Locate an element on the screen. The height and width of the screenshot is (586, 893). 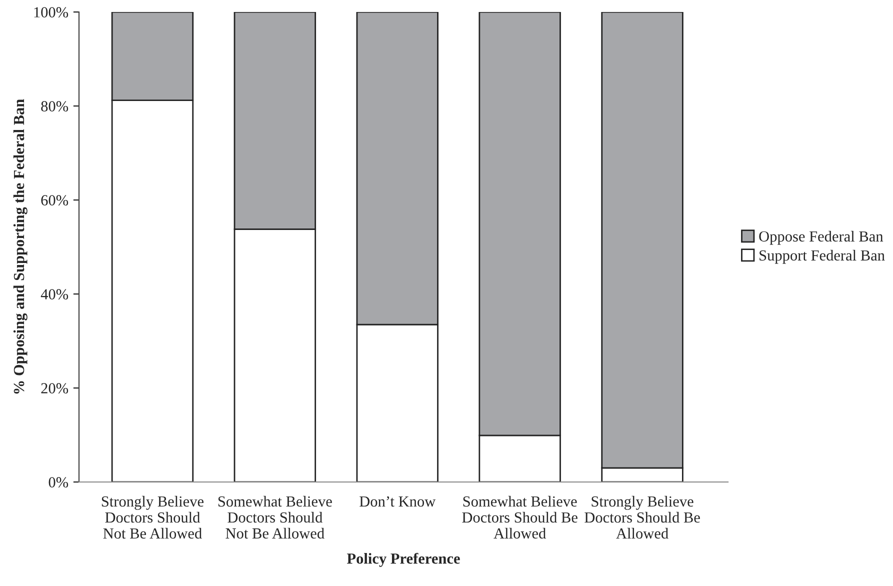
y-tick-label: 100% is located at coordinates (51, 12).